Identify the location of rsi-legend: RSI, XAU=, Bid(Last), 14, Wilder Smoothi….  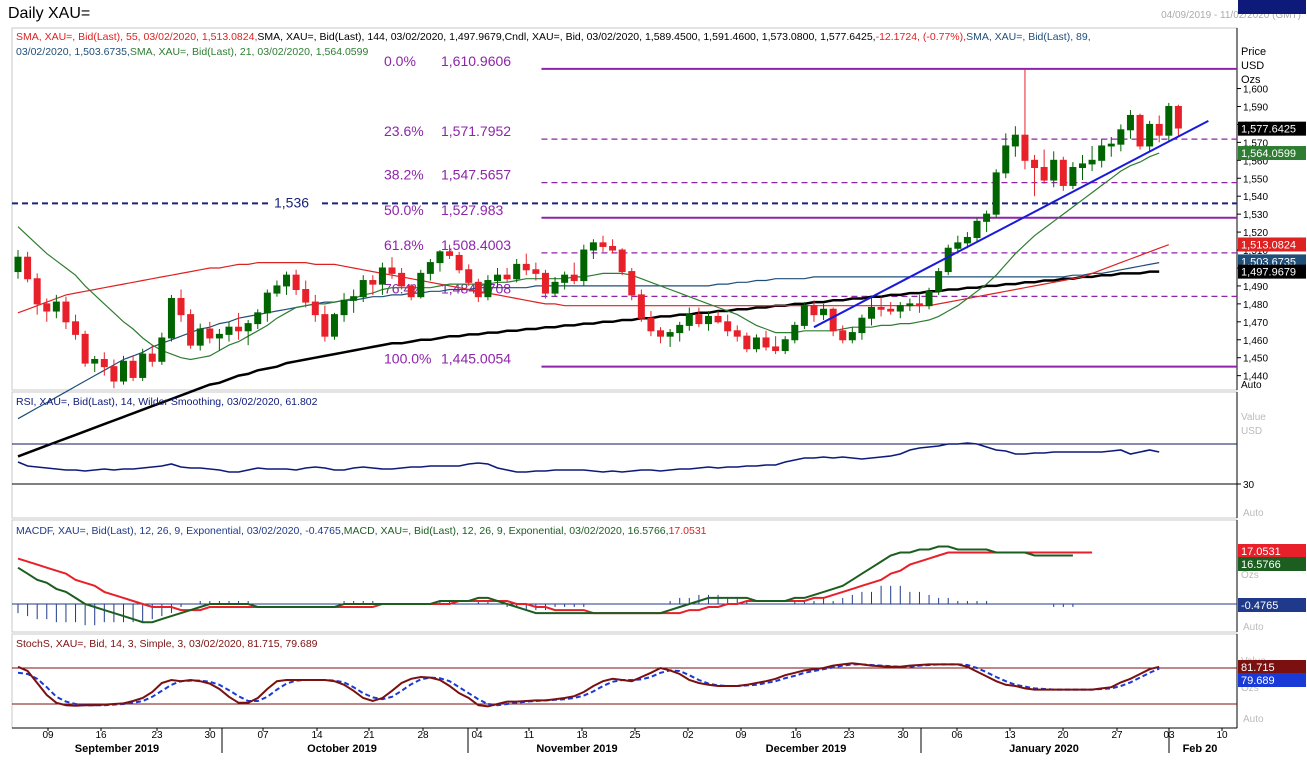
(167, 402).